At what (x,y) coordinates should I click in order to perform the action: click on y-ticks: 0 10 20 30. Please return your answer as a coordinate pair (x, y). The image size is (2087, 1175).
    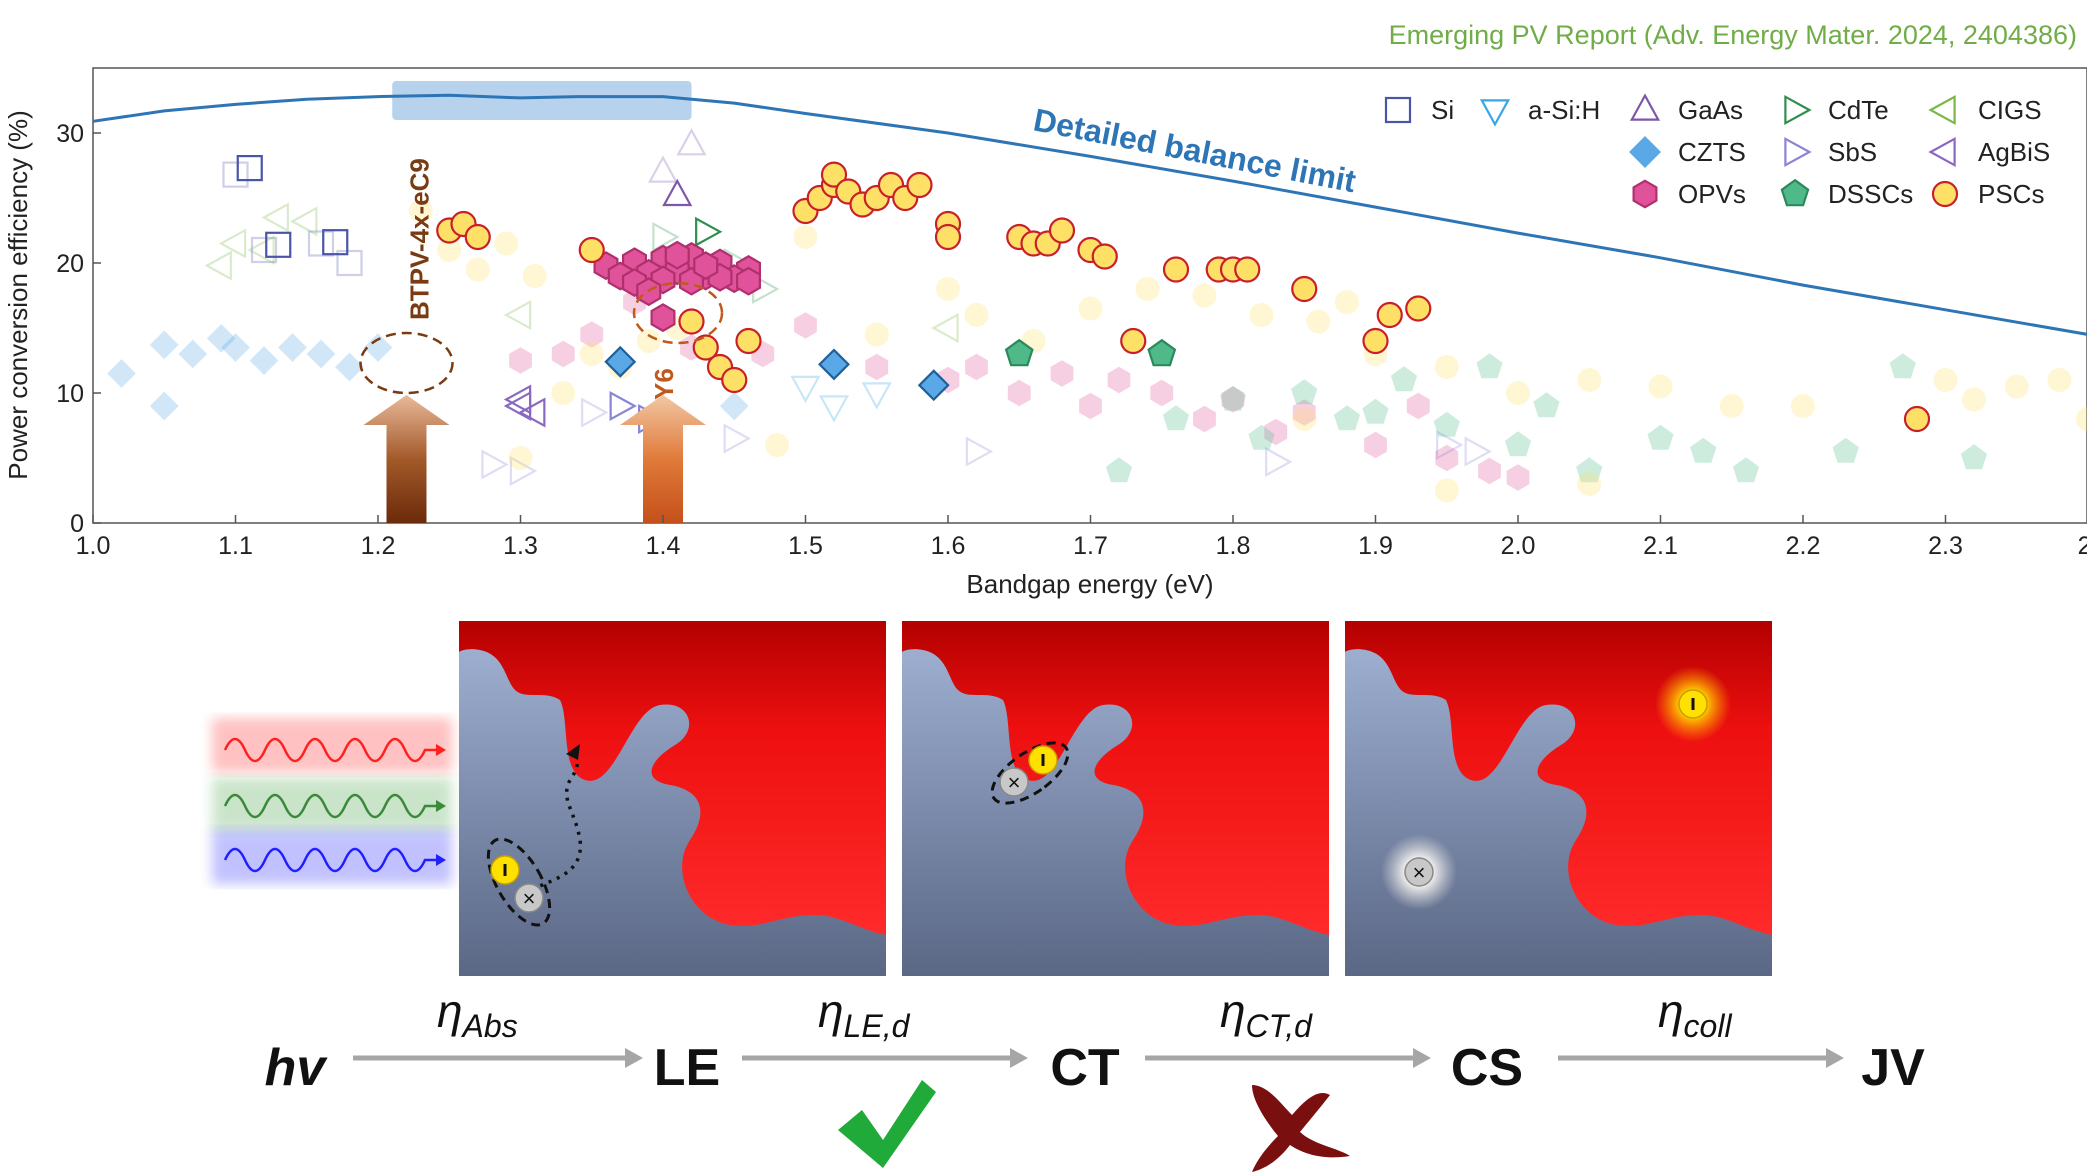
    Looking at the image, I should click on (78, 329).